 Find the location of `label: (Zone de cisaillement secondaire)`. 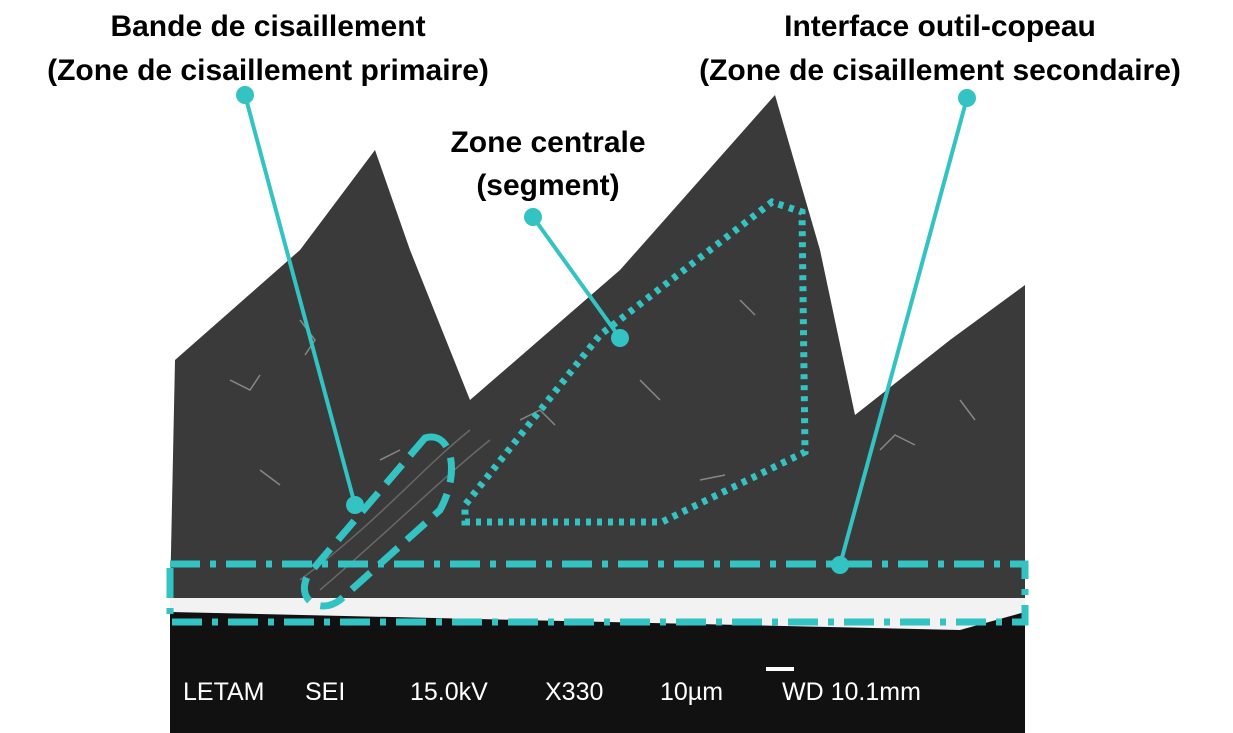

label: (Zone de cisaillement secondaire) is located at coordinates (940, 70).